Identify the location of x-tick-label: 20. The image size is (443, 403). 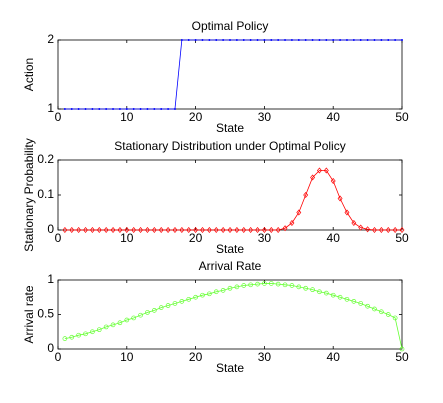
(196, 238).